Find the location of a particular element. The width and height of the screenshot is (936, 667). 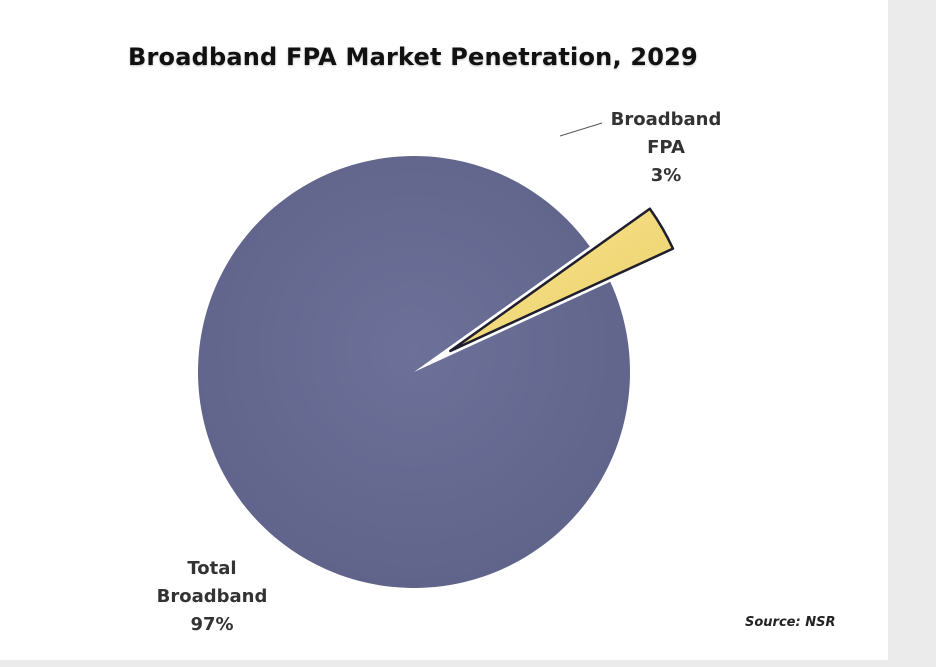

side-panel is located at coordinates (912, 333).